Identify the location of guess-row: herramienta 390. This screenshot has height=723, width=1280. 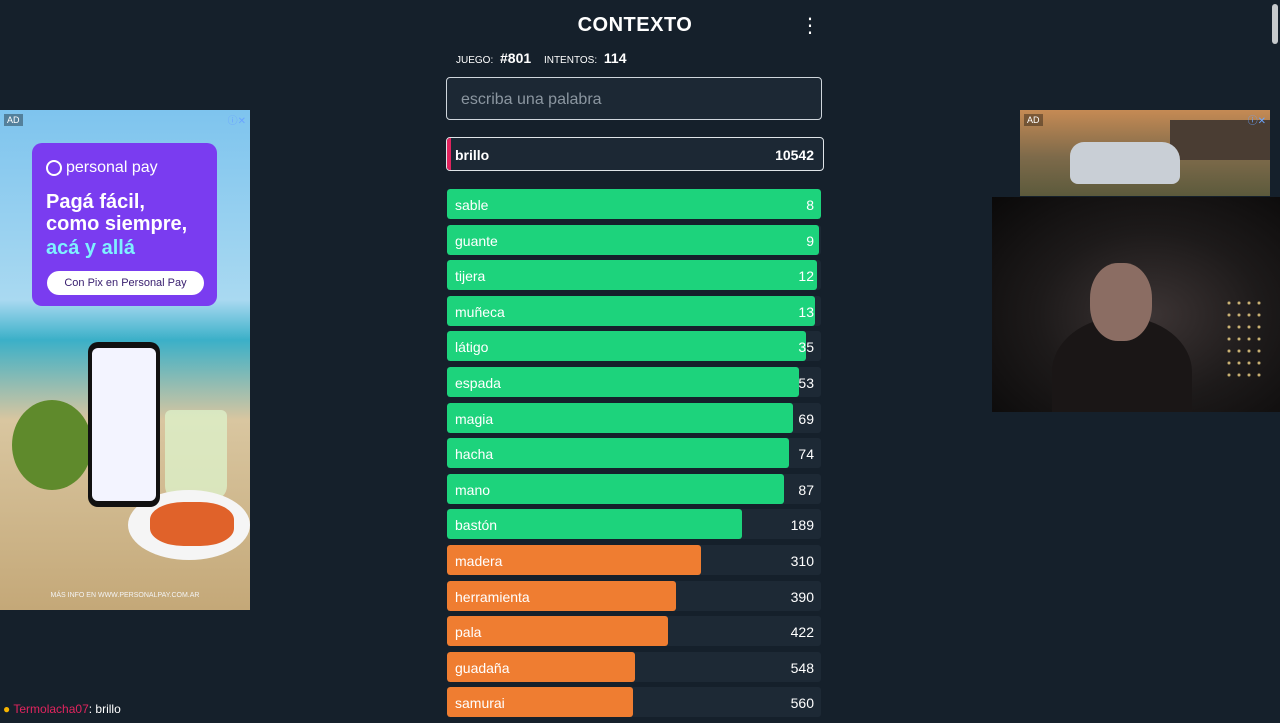
(634, 595).